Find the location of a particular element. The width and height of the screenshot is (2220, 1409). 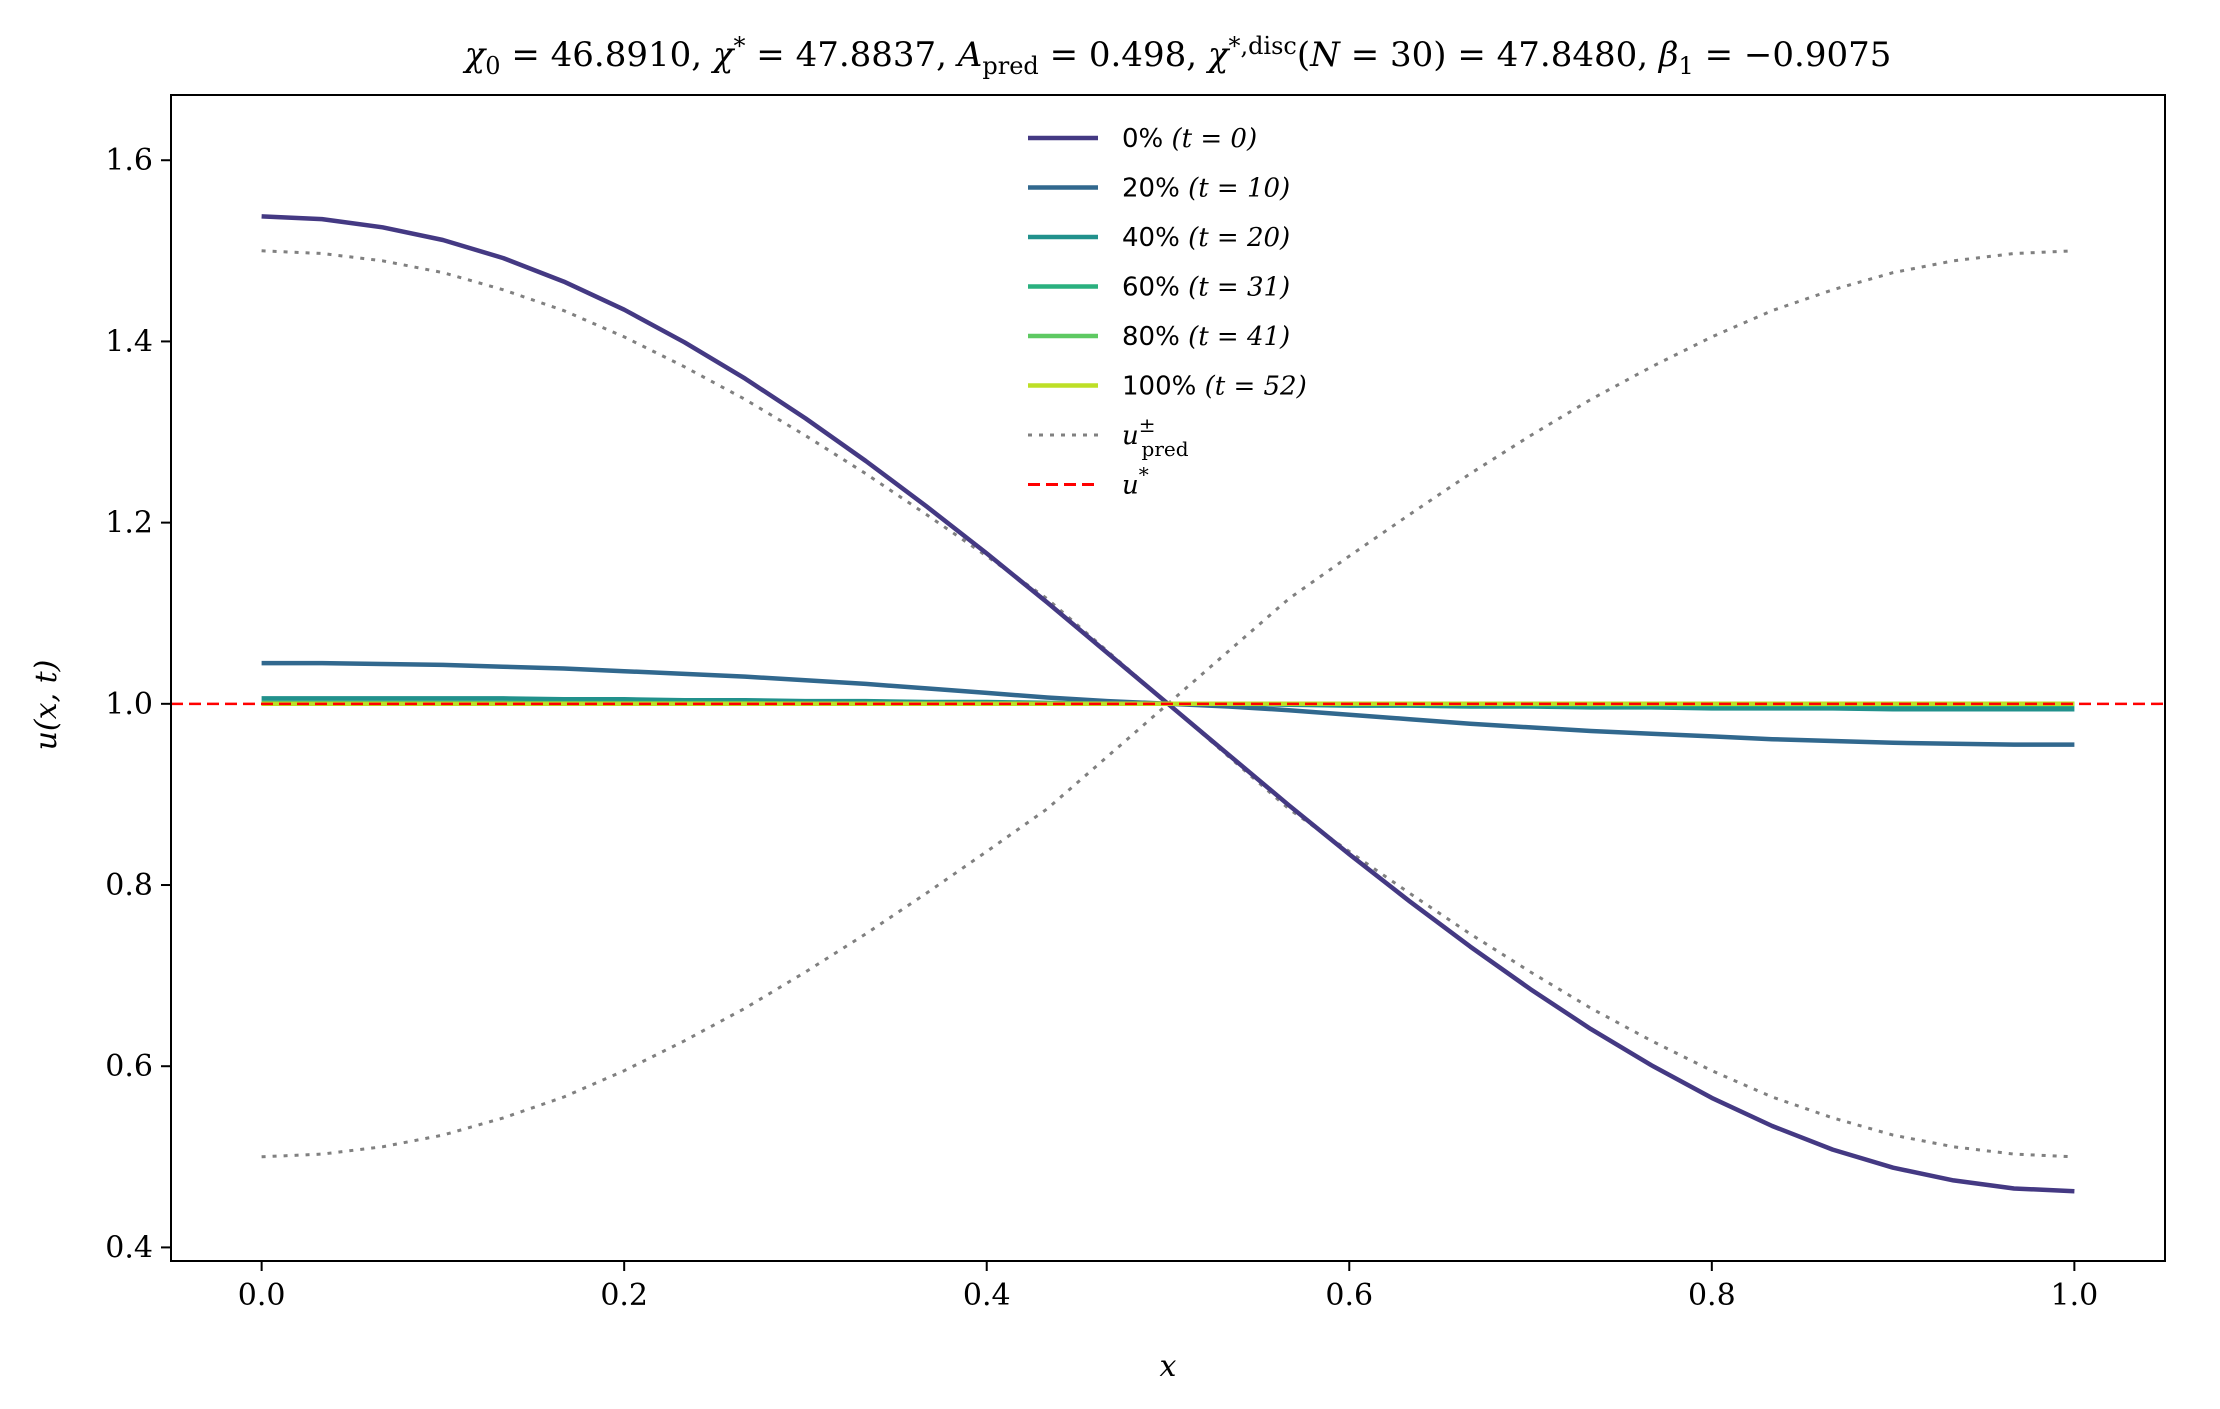

y-axis-label: u(x, t) is located at coordinates (46, 705).